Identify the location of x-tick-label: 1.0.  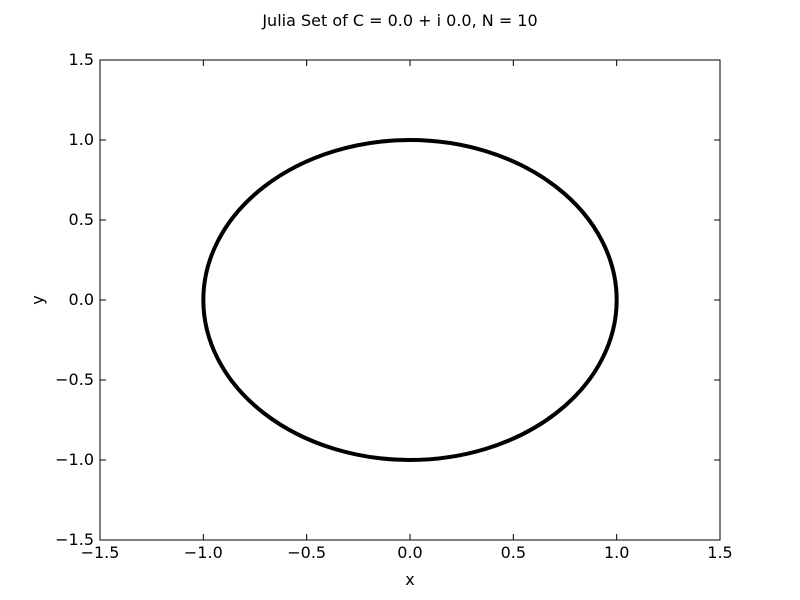
(616, 552).